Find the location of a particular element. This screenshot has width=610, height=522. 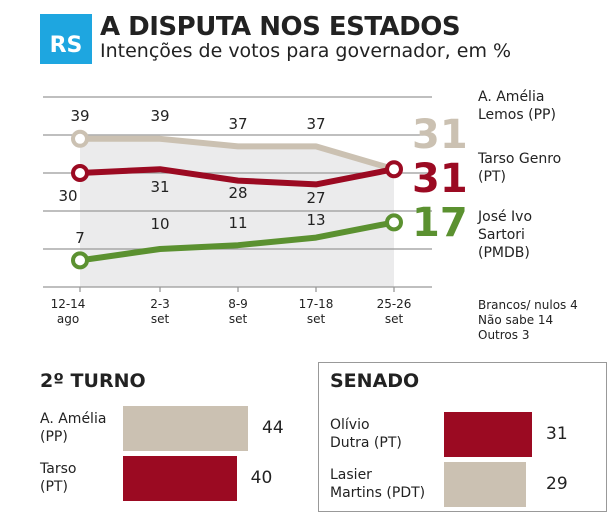

bar-category-label: A. Amélia (PP) is located at coordinates (73, 428).